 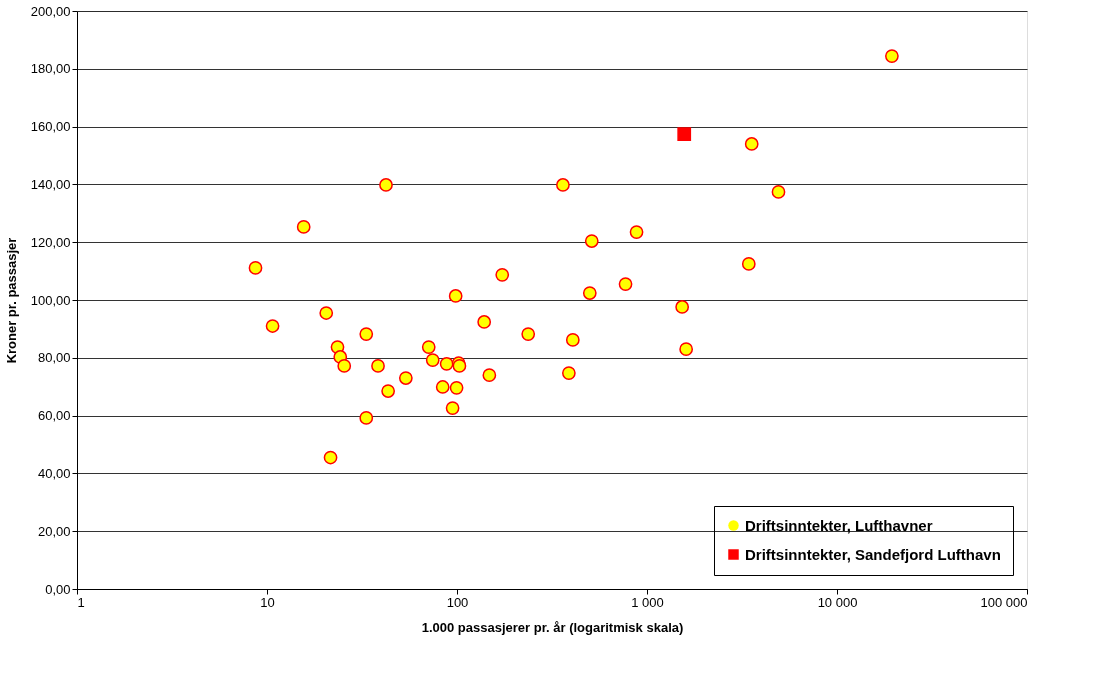 What do you see at coordinates (54, 416) in the screenshot?
I see `y-tick-label: 60,00` at bounding box center [54, 416].